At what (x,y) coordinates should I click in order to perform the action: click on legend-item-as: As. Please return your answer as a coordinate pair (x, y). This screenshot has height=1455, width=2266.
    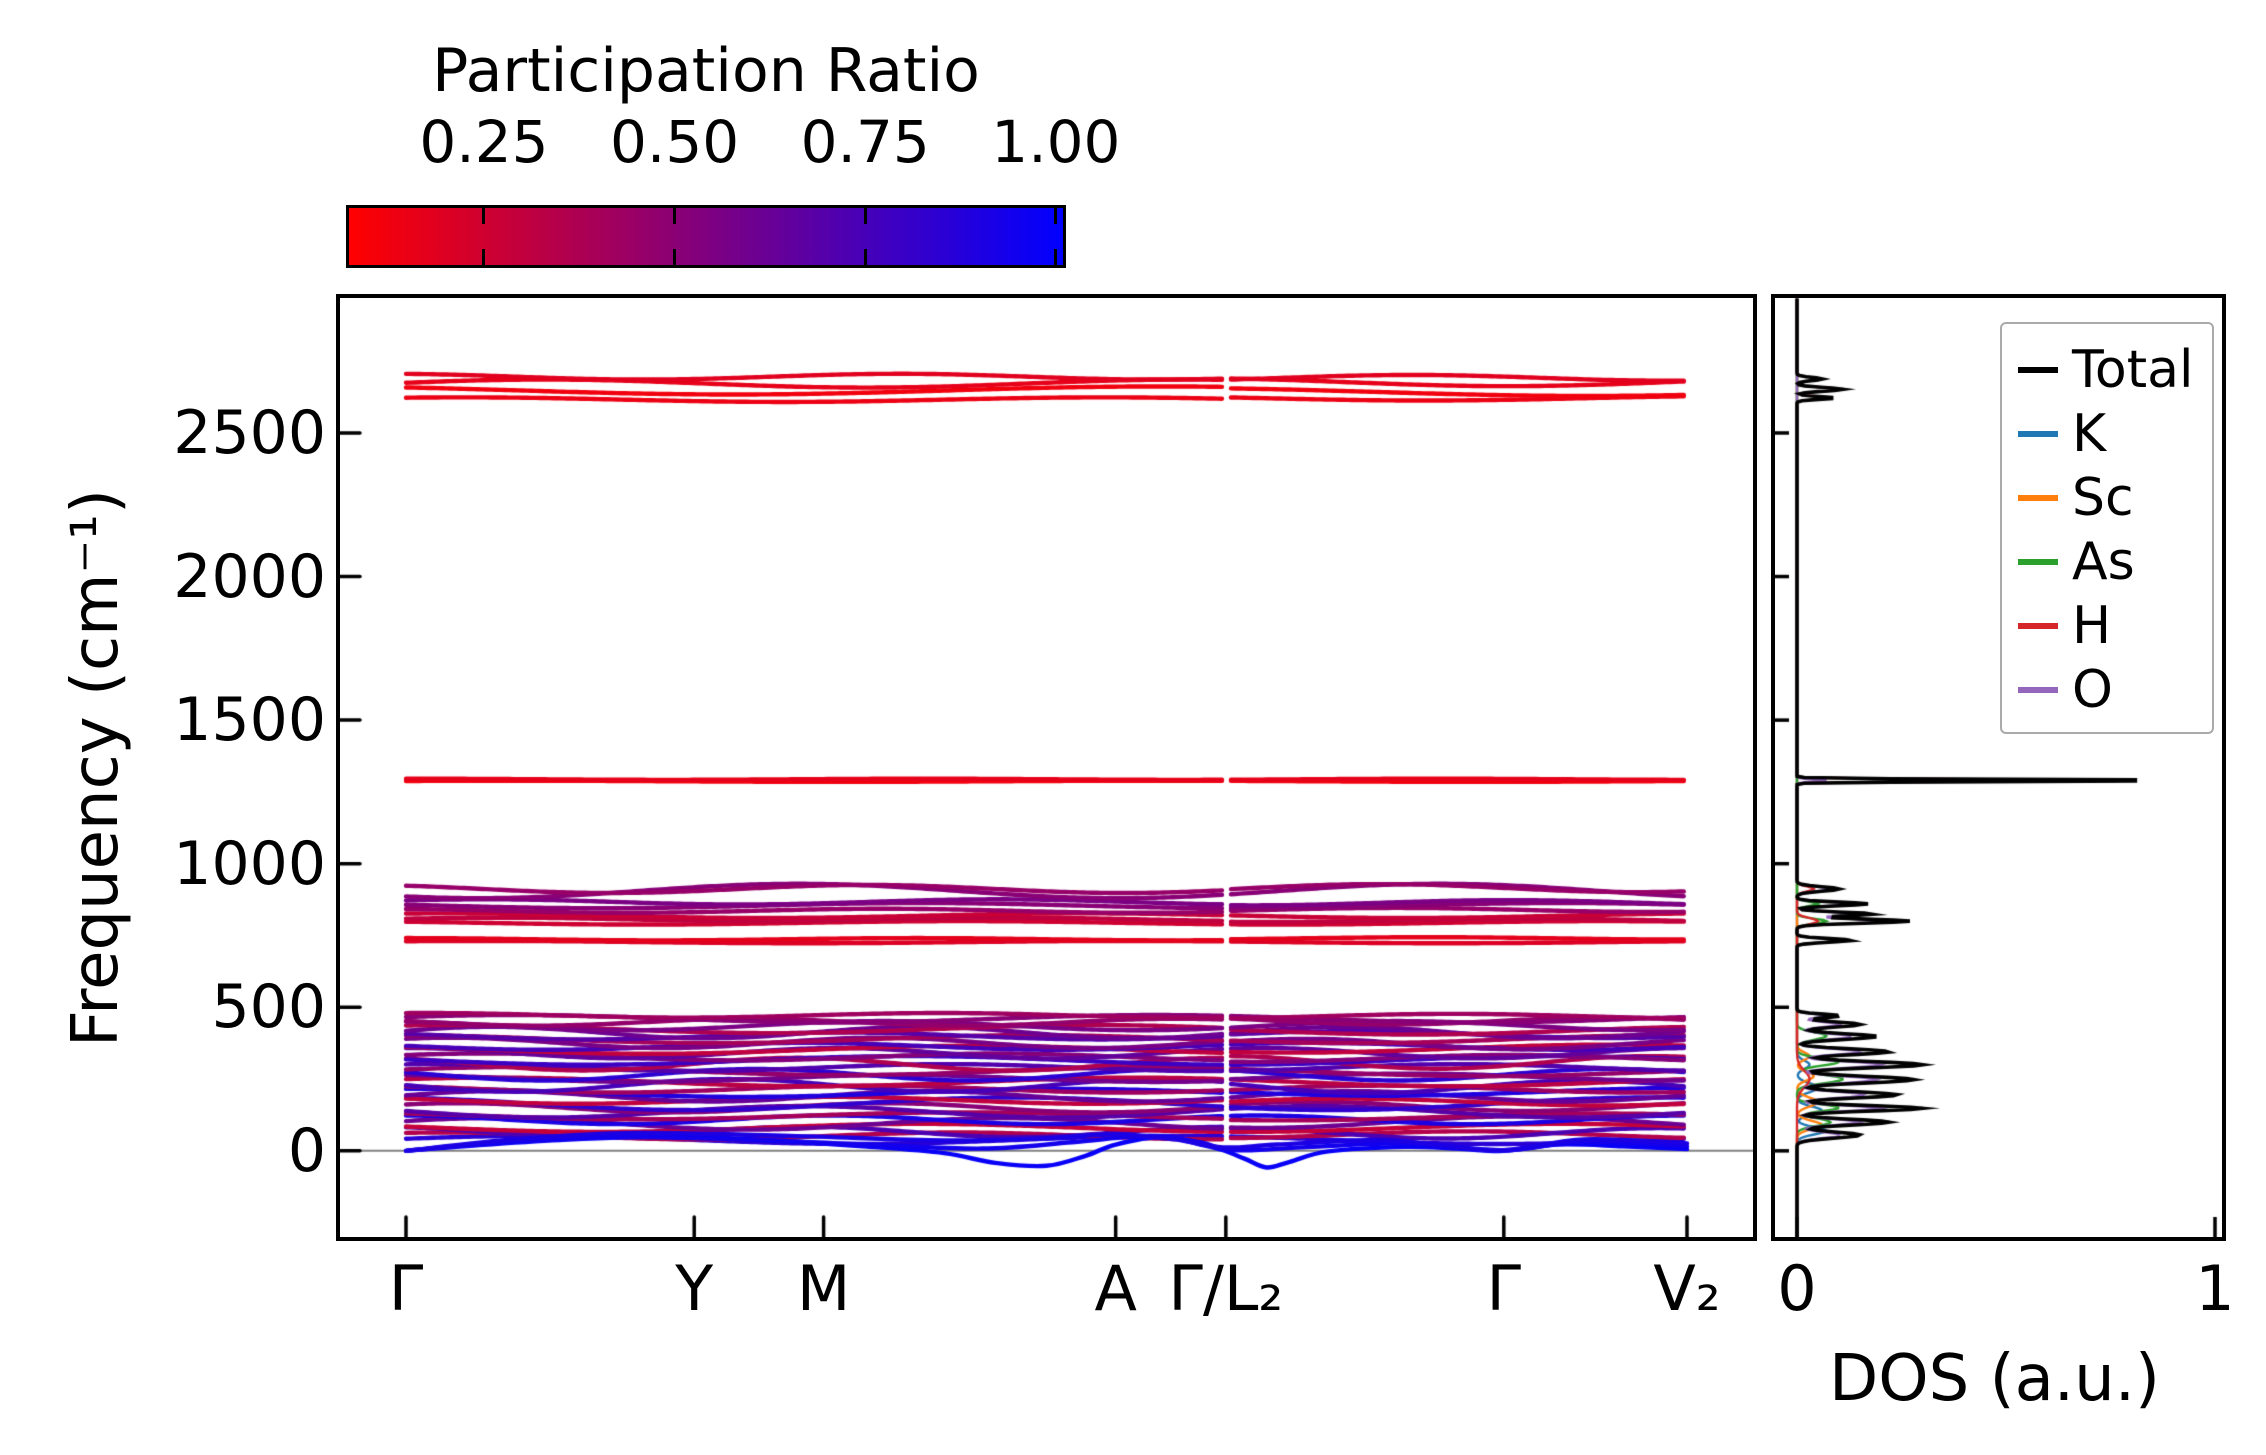
    Looking at the image, I should click on (2115, 562).